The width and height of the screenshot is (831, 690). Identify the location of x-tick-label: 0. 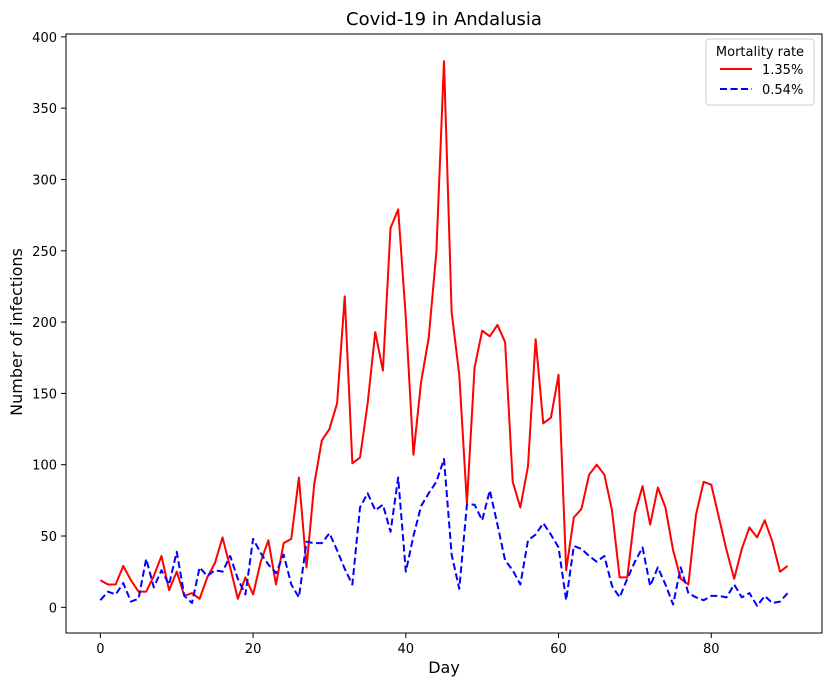
(100, 649).